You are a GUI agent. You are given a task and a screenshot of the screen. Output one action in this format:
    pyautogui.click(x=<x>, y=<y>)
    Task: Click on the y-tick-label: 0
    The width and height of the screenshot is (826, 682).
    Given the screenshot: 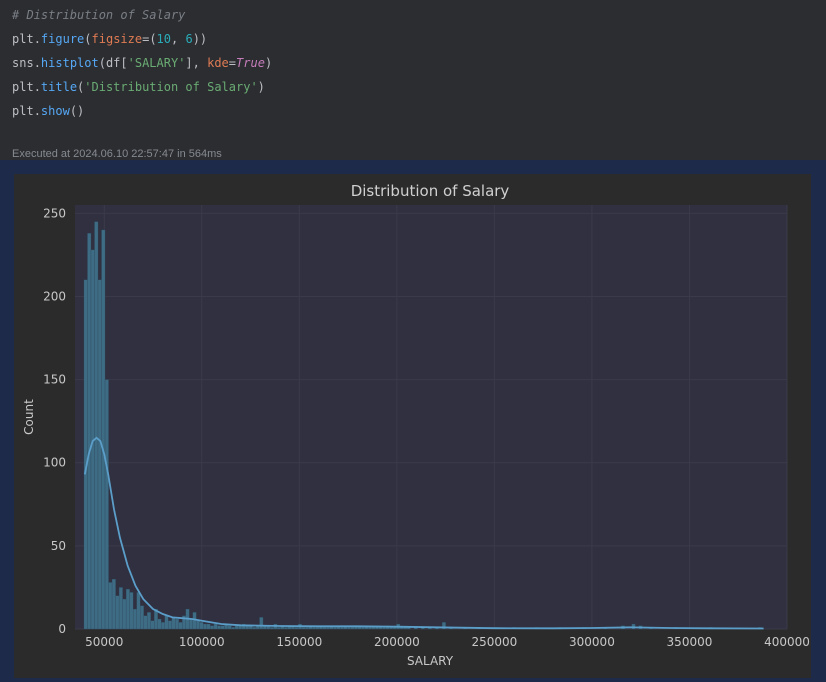 What is the action you would take?
    pyautogui.click(x=62, y=629)
    